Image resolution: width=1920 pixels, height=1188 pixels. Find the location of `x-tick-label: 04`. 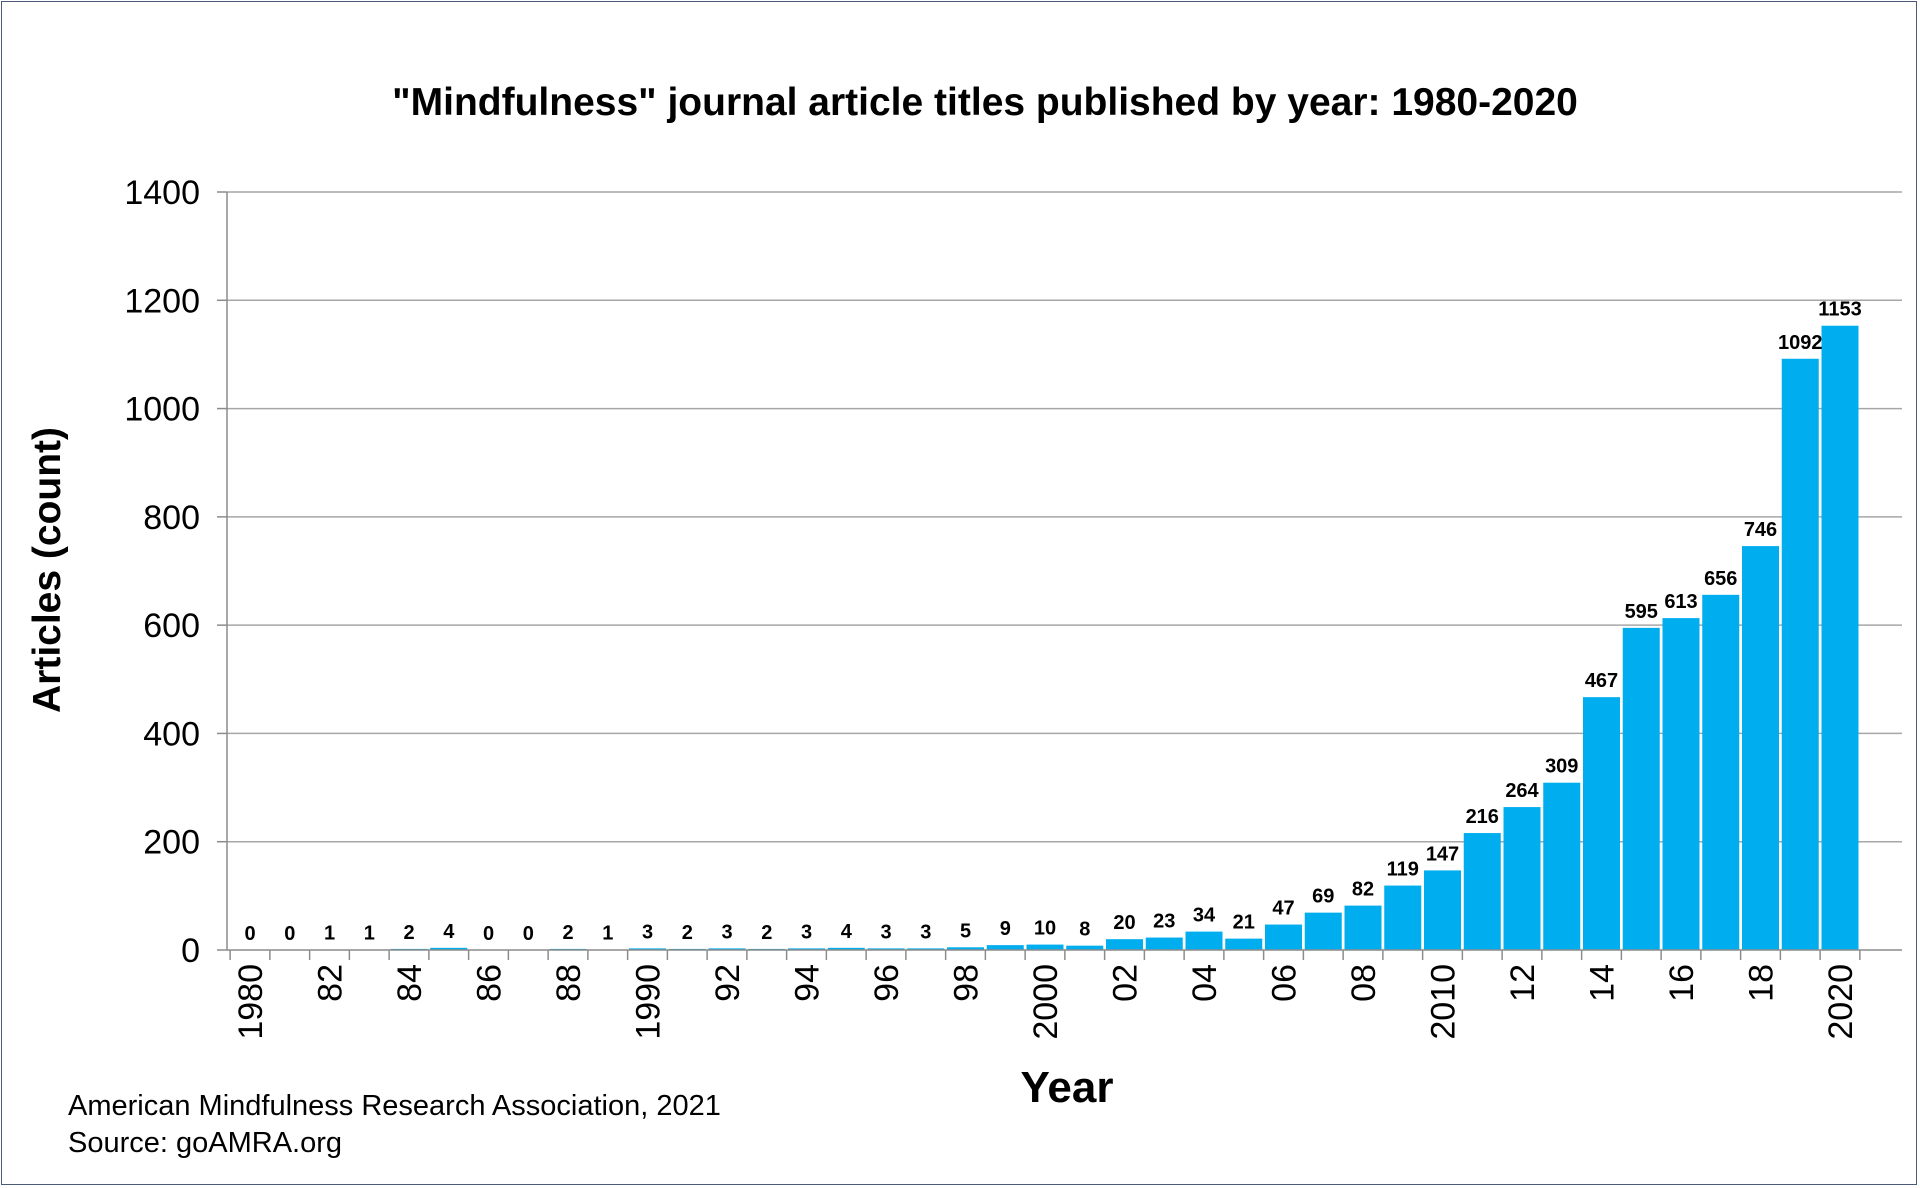

x-tick-label: 04 is located at coordinates (1205, 983).